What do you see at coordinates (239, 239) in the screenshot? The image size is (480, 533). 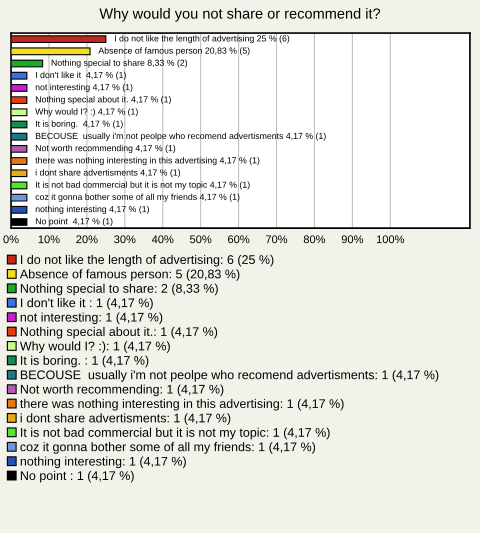 I see `x-tick-label: 60%` at bounding box center [239, 239].